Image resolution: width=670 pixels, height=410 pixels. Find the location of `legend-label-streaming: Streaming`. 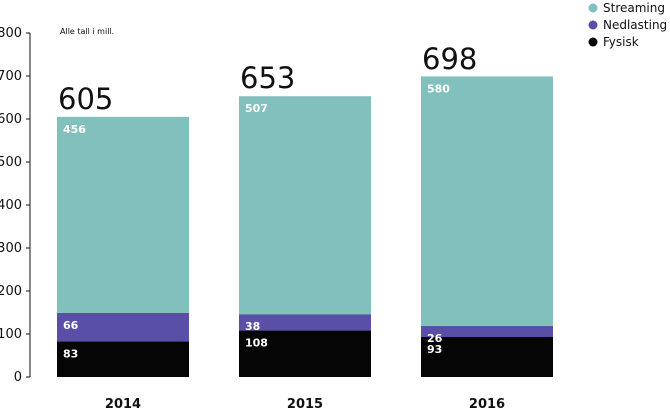

legend-label-streaming: Streaming is located at coordinates (634, 8).